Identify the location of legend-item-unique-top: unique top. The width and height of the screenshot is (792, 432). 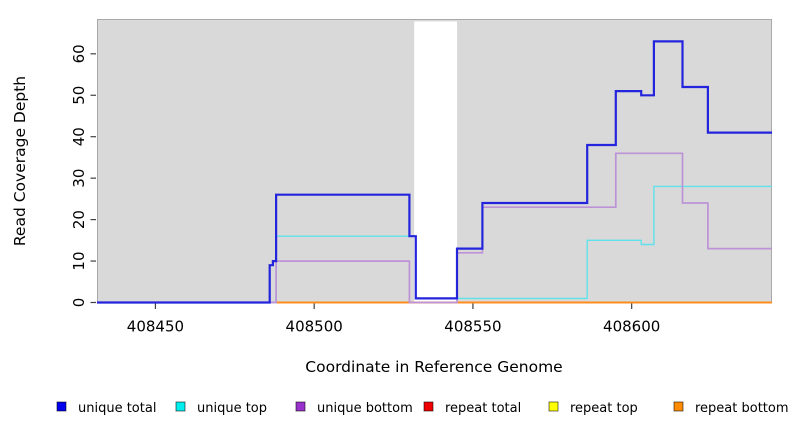
(221, 408).